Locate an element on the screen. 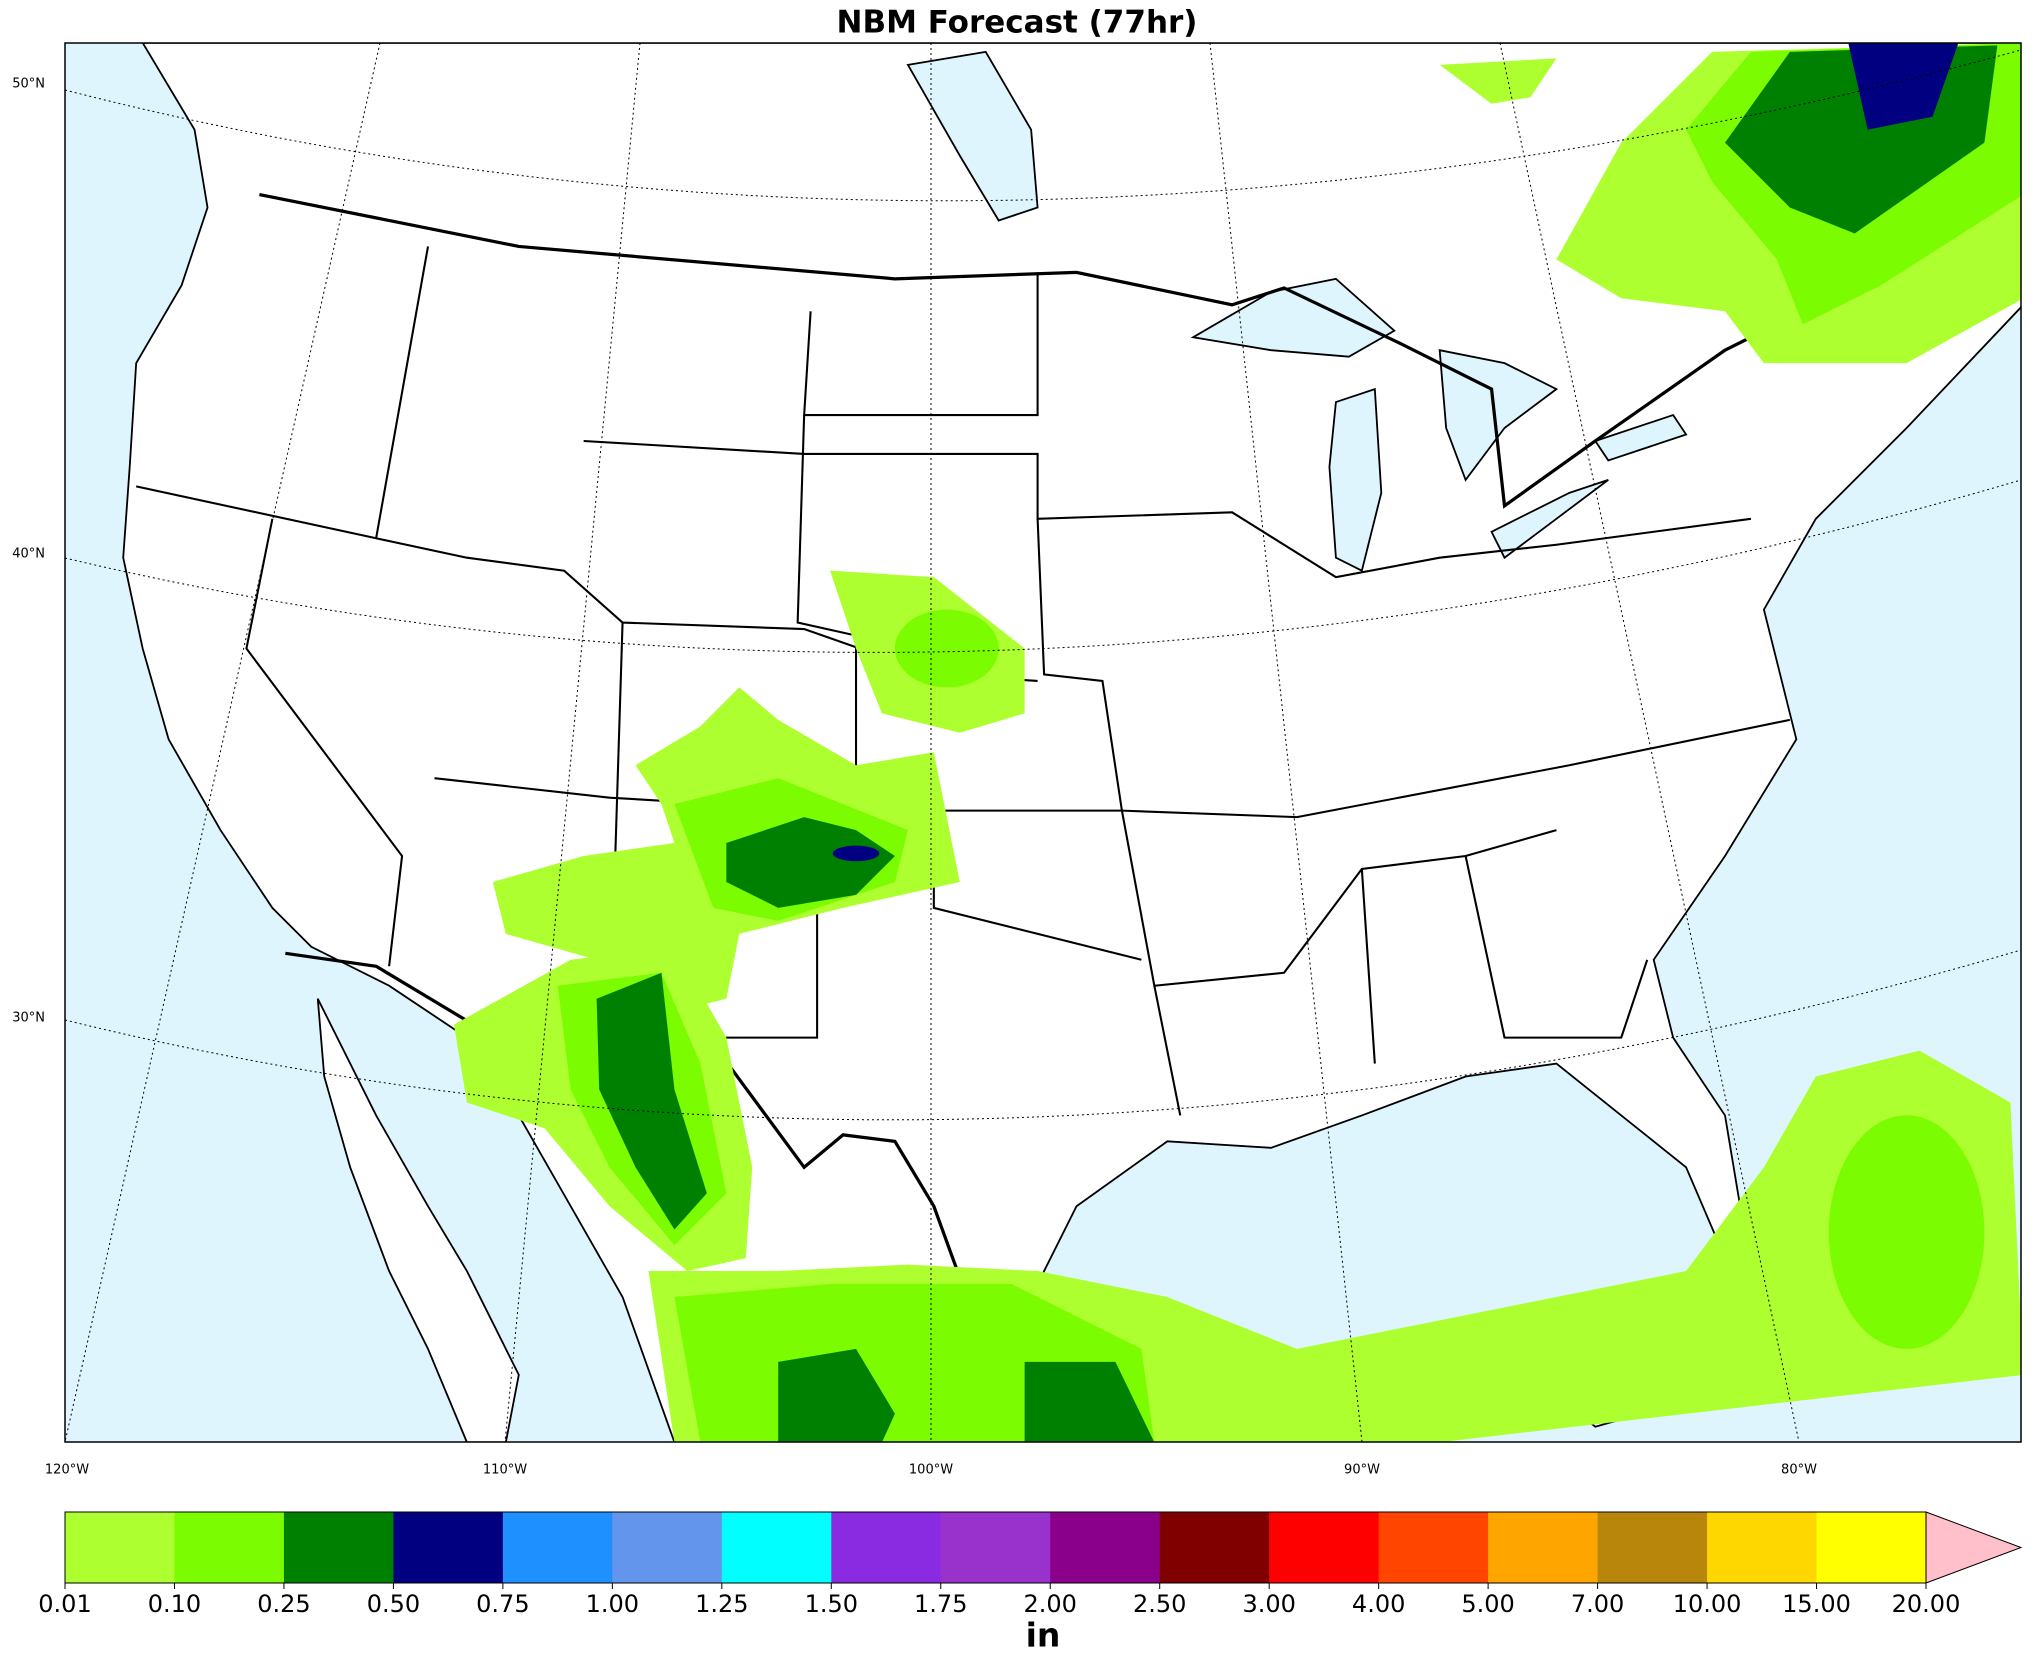 The image size is (2034, 1670). colorbar-tick-label: 0.50 is located at coordinates (393, 1604).